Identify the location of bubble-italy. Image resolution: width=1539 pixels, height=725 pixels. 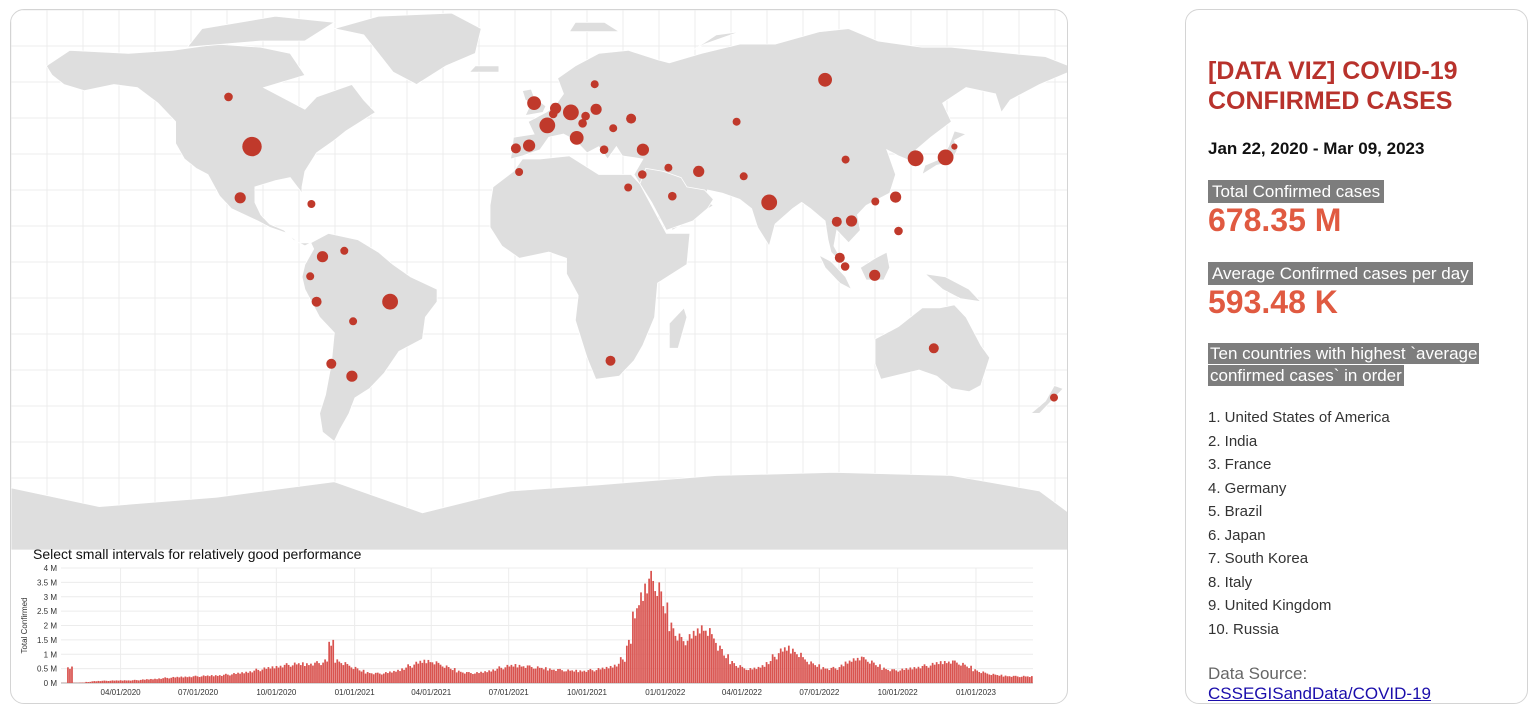
(576, 138).